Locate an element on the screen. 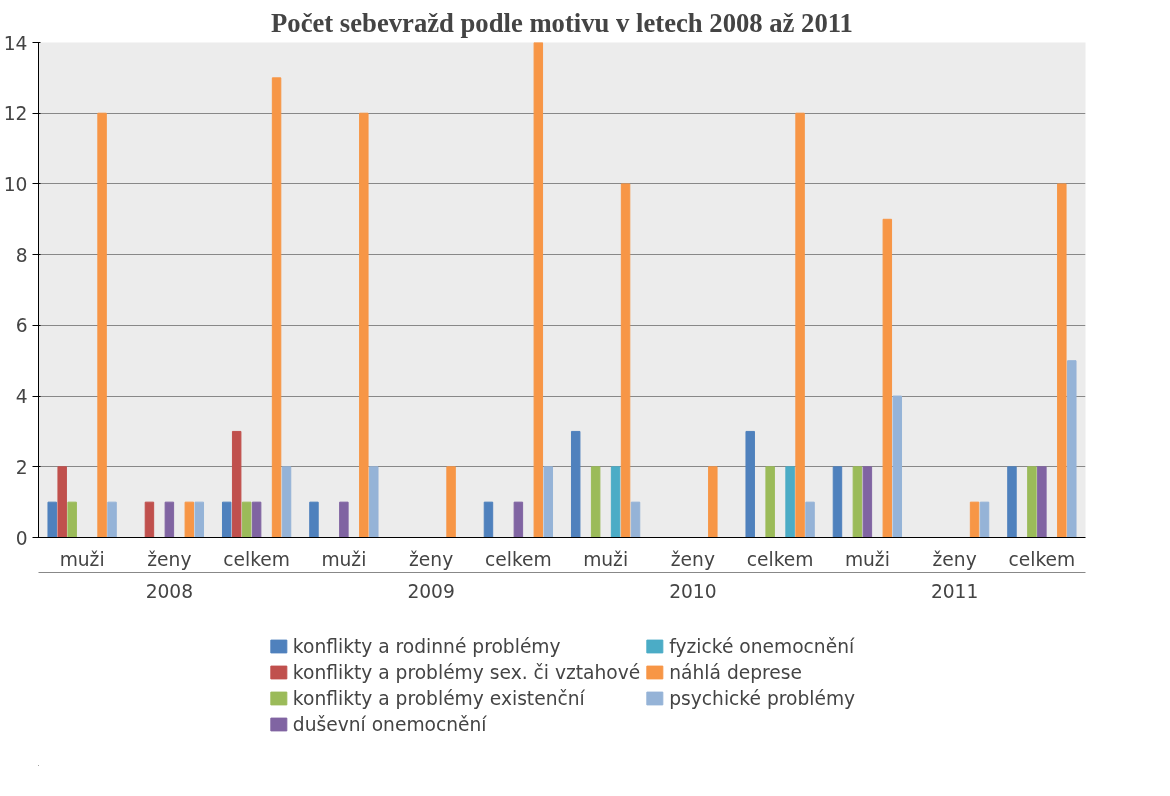 This screenshot has height=796, width=1170. y-tick-label: 0 is located at coordinates (21, 538).